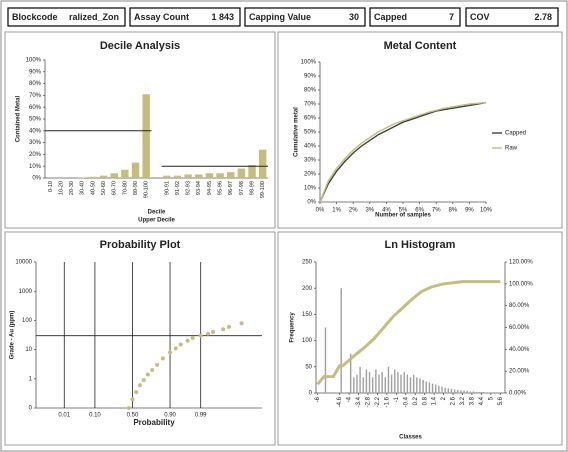 This screenshot has width=568, height=452. What do you see at coordinates (420, 46) in the screenshot?
I see `chart-title: Metal Content` at bounding box center [420, 46].